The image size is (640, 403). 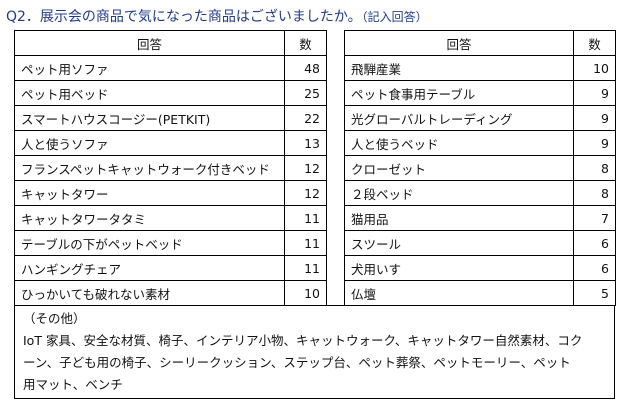 I want to click on answer-cell: 光グローバルトレーディング, so click(x=459, y=118).